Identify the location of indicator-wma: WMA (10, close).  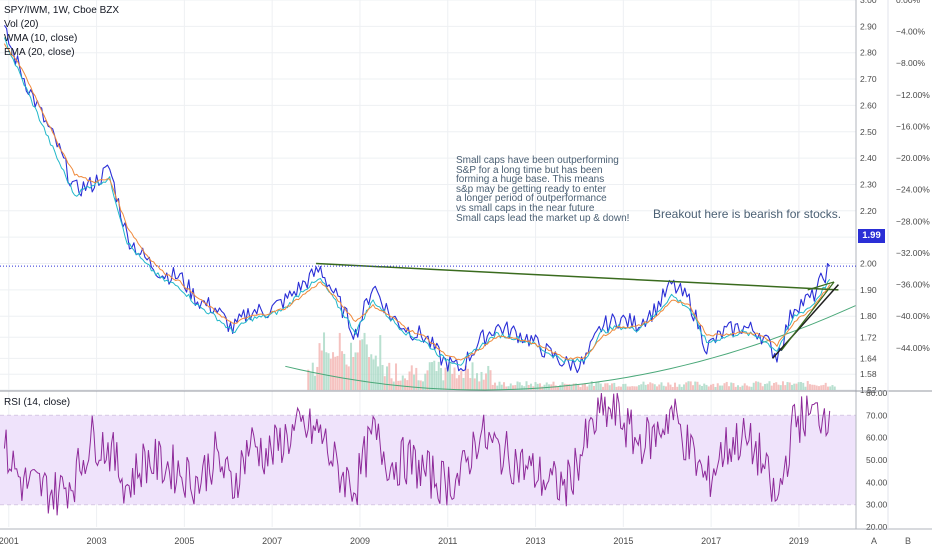
(41, 38).